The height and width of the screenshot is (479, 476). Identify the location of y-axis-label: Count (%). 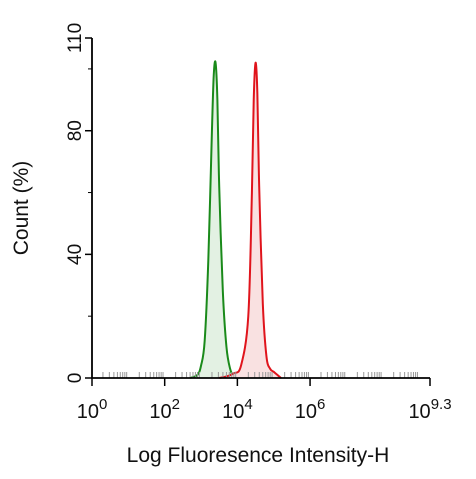
(21, 208).